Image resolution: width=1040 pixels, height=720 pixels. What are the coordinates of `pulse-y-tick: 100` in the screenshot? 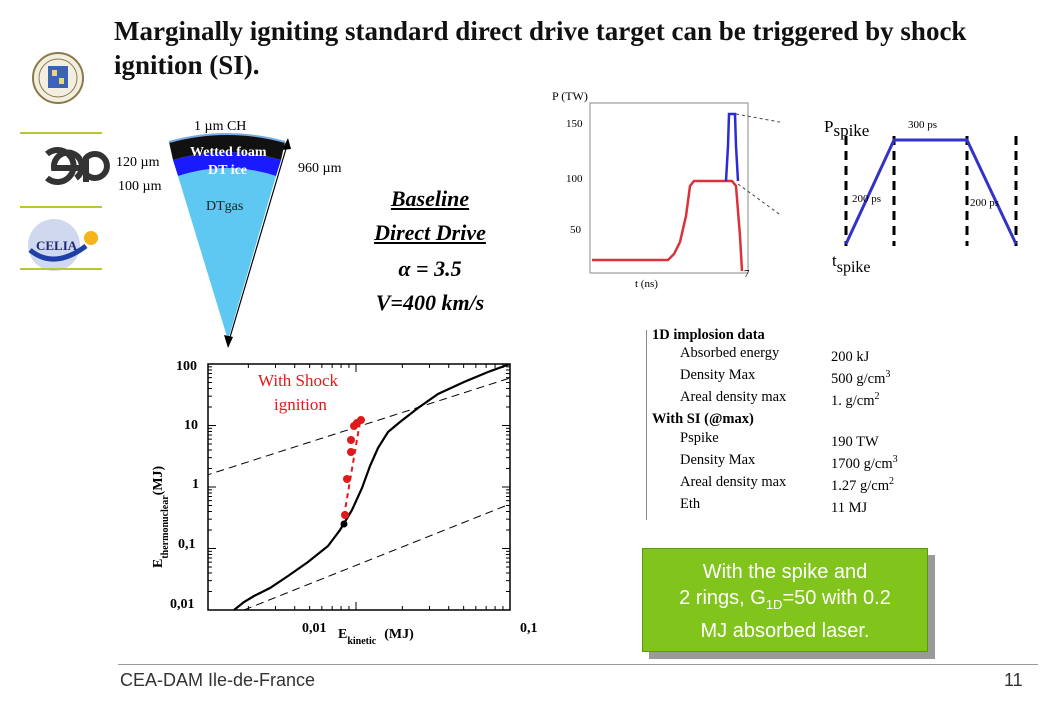 It's located at (574, 179).